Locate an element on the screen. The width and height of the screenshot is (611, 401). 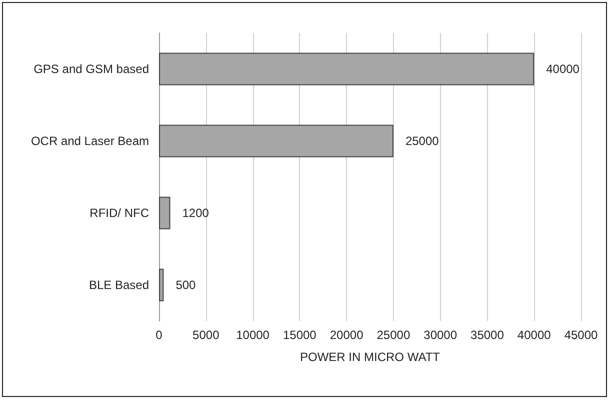
x-tick-label: 40000 is located at coordinates (534, 335).